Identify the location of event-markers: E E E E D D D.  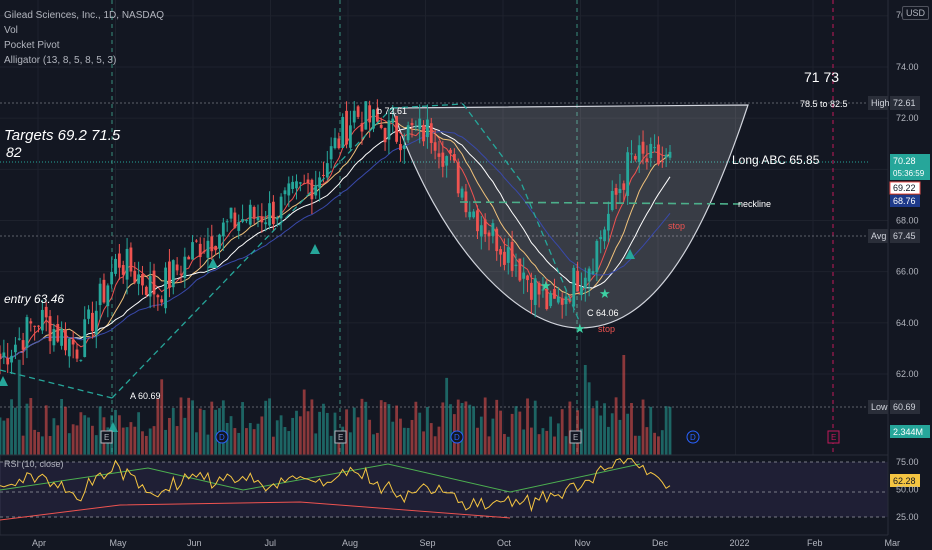
(470, 437).